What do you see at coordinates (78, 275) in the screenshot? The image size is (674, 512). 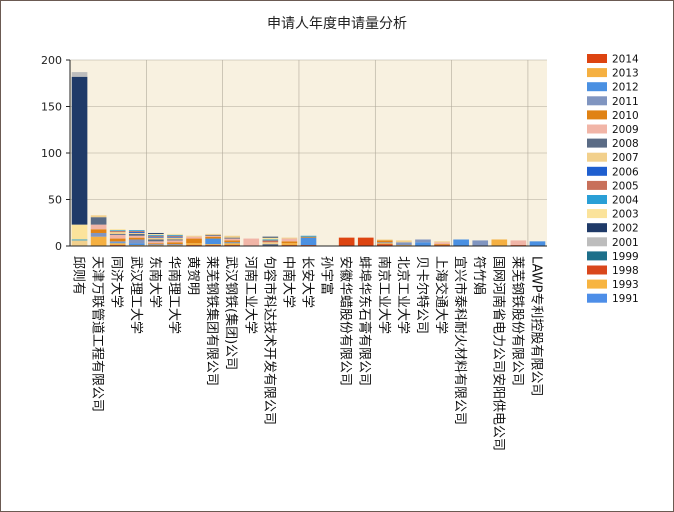 I see `x-tick-label: 邱则有` at bounding box center [78, 275].